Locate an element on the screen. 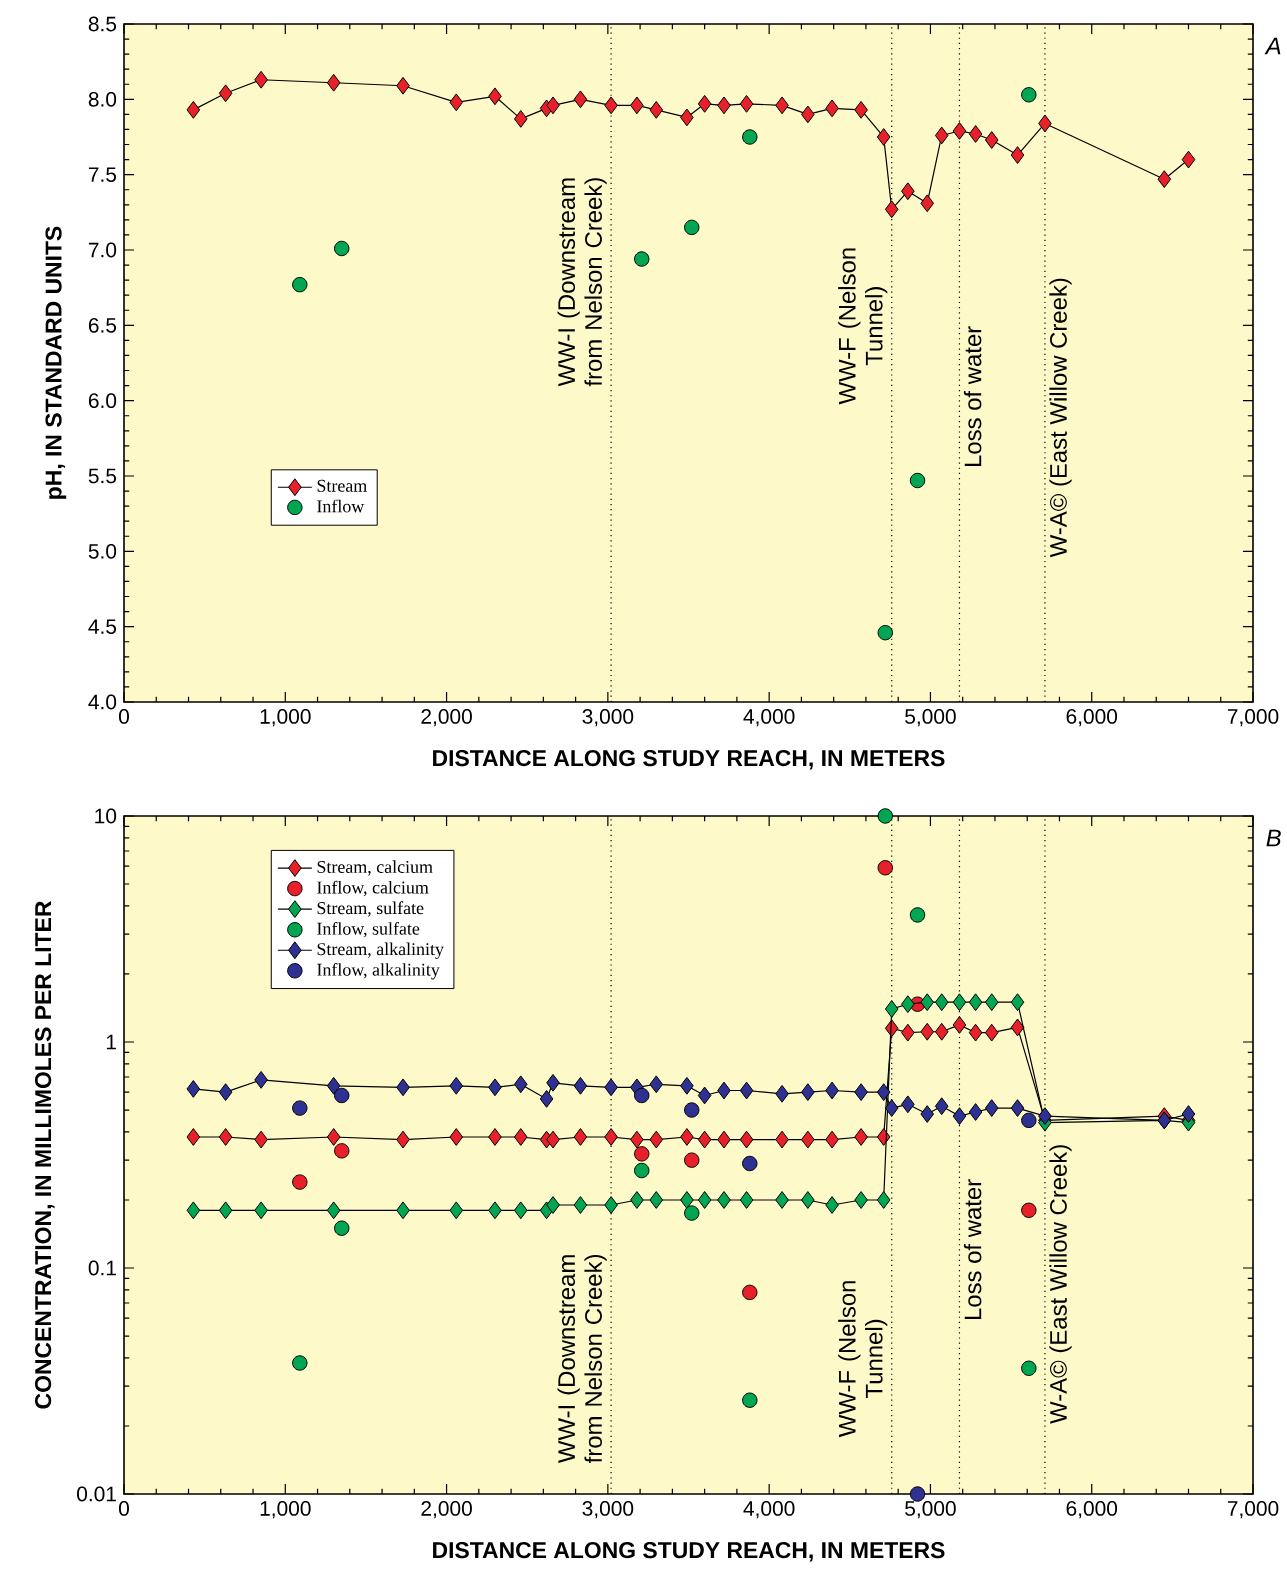 The image size is (1287, 1587). y-tick-label: 7.5 is located at coordinates (102, 174).